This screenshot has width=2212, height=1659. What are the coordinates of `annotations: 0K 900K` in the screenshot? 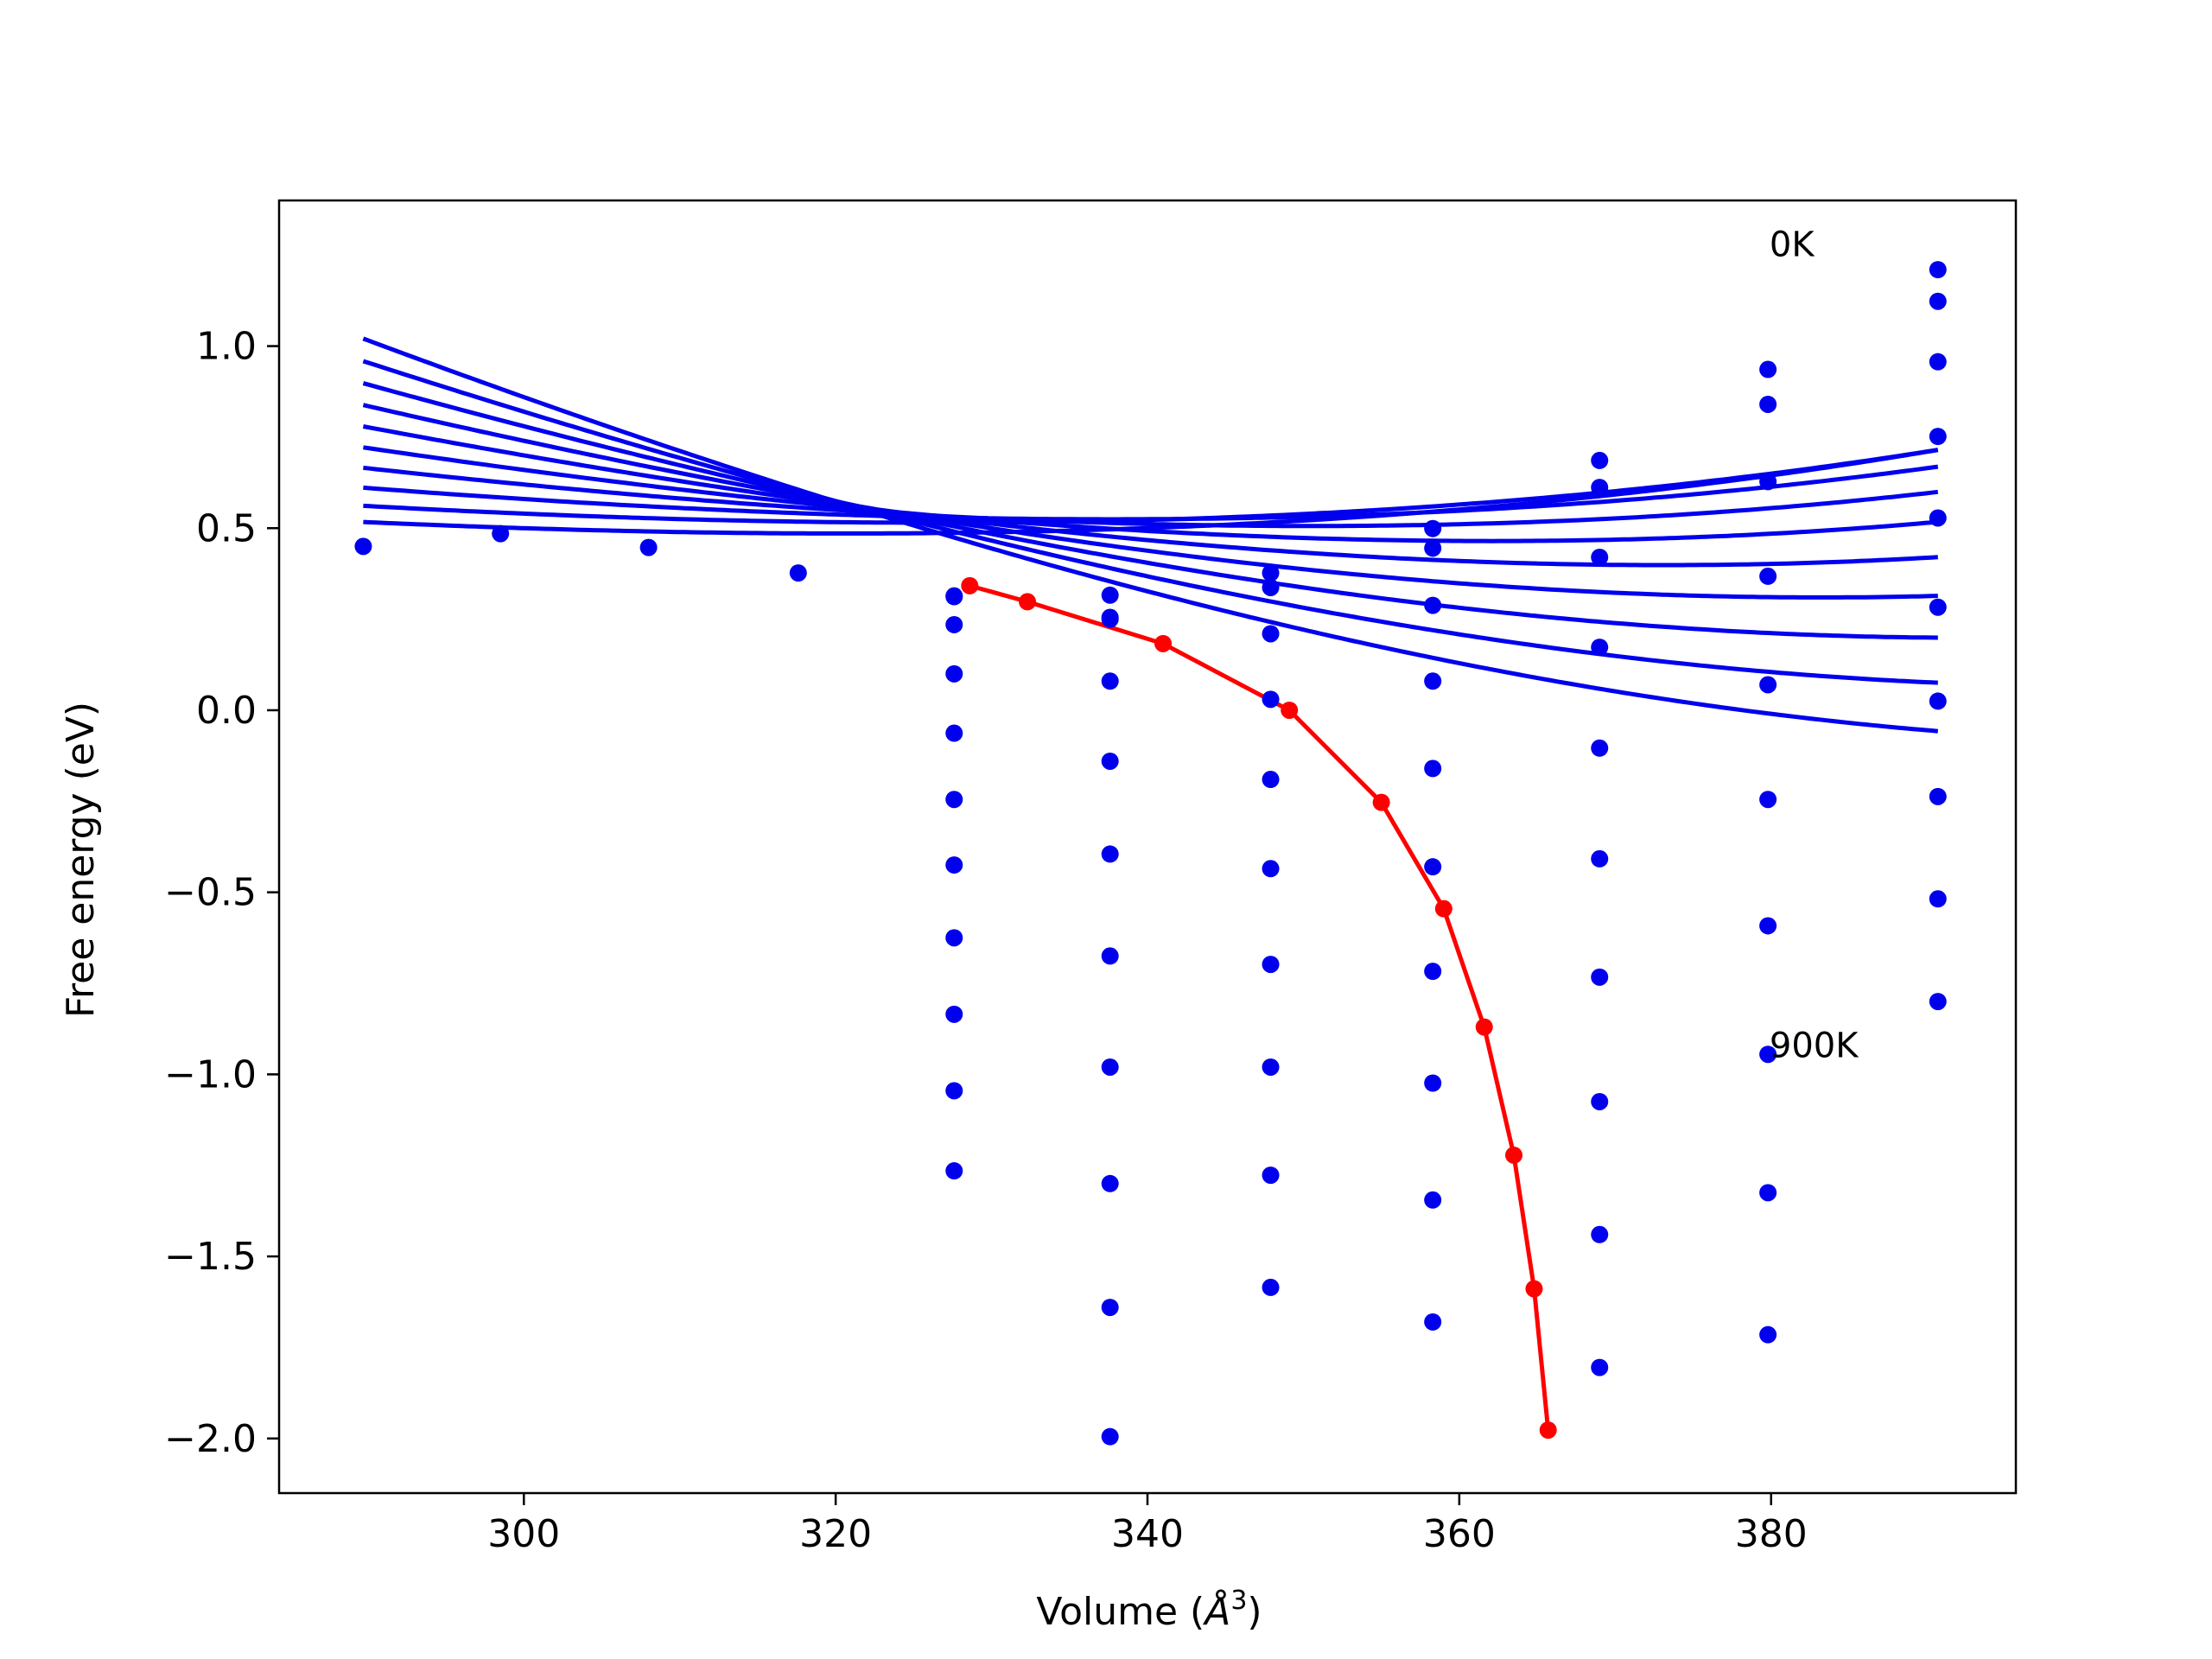 It's located at (1814, 646).